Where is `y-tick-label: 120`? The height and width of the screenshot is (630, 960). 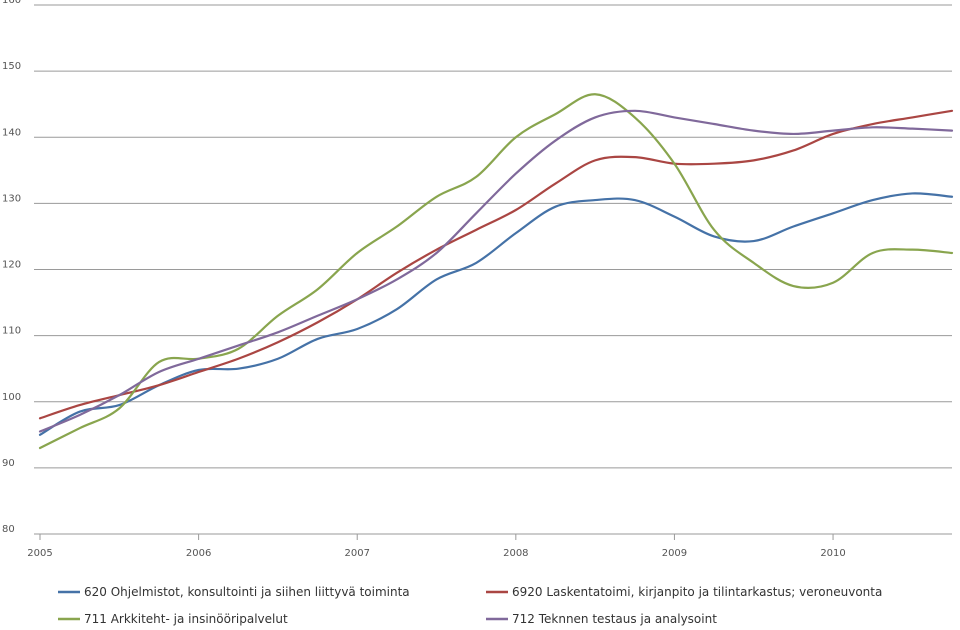
y-tick-label: 120 is located at coordinates (11, 265).